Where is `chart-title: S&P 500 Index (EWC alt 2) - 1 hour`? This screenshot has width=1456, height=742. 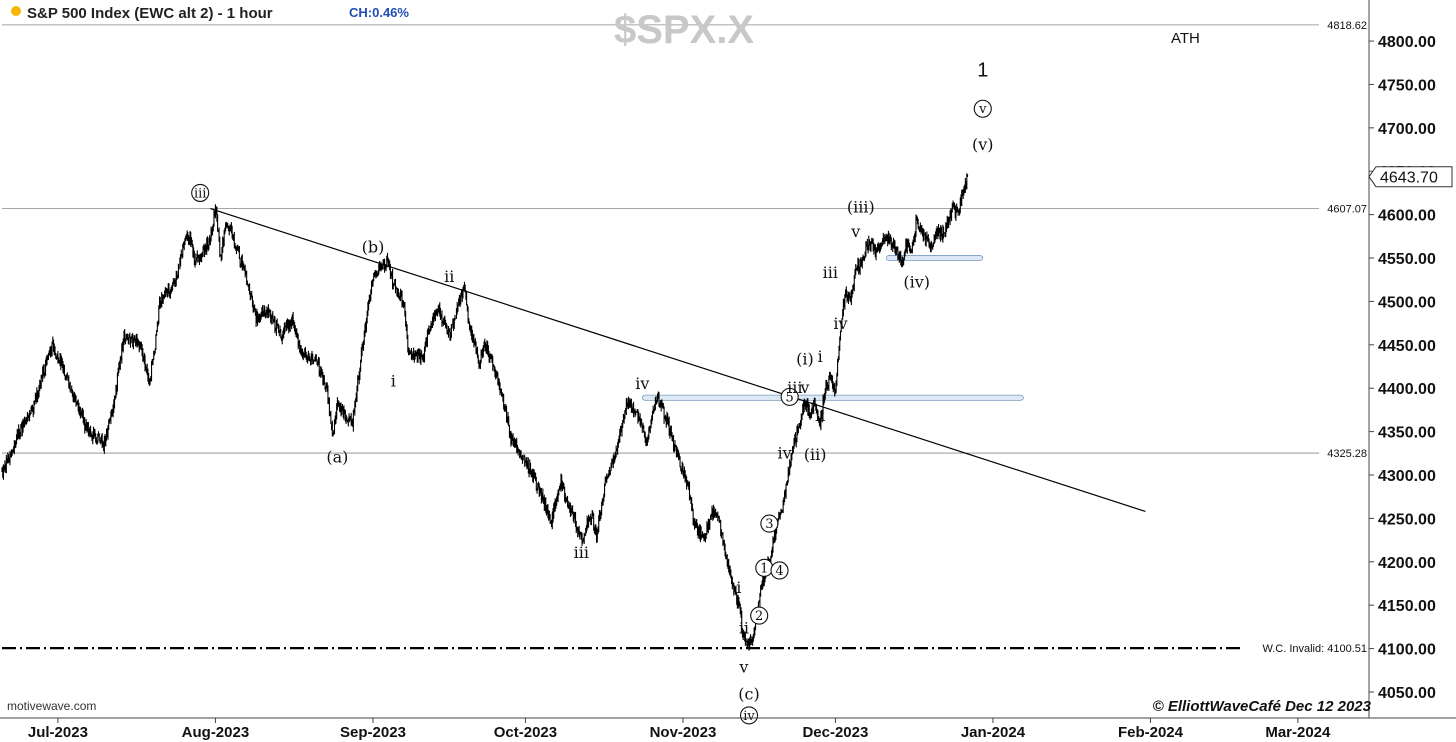
chart-title: S&P 500 Index (EWC alt 2) - 1 hour is located at coordinates (150, 13).